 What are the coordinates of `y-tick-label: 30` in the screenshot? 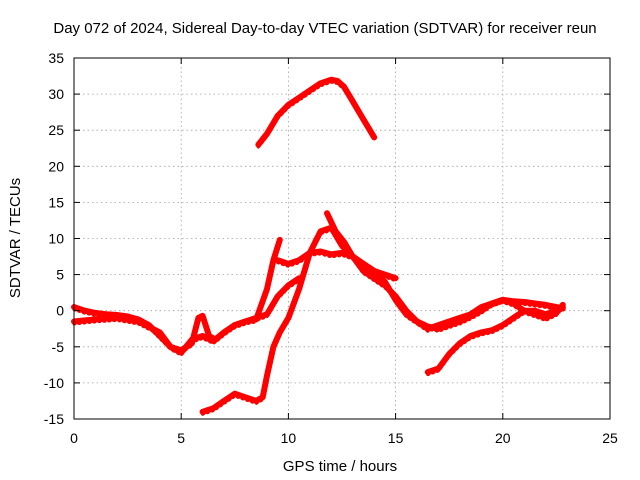 It's located at (56, 94).